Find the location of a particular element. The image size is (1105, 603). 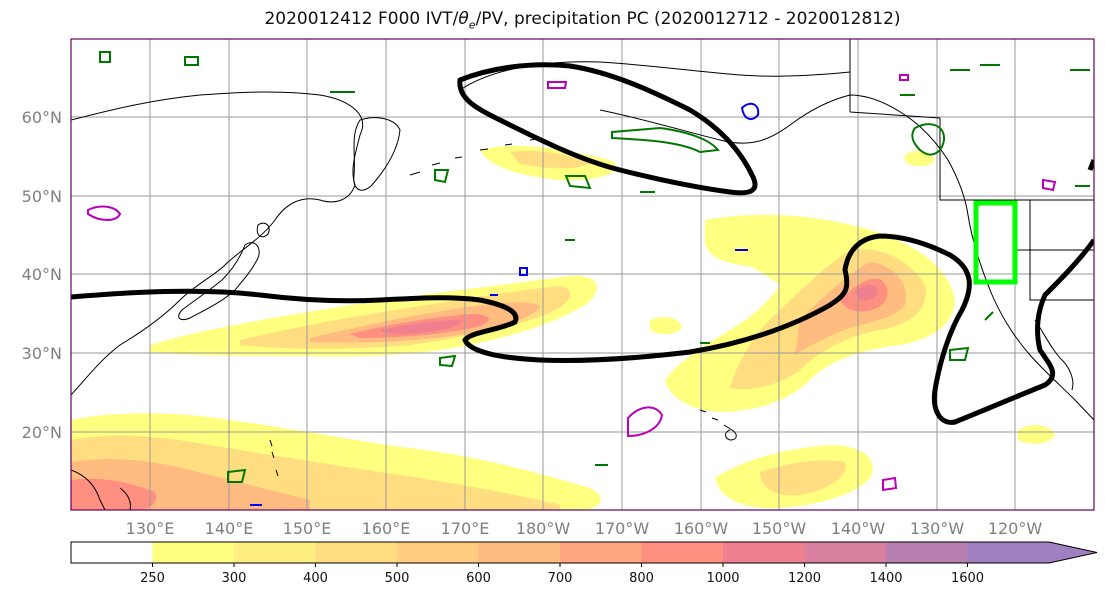

lon-label-150e: 150°E is located at coordinates (307, 528).